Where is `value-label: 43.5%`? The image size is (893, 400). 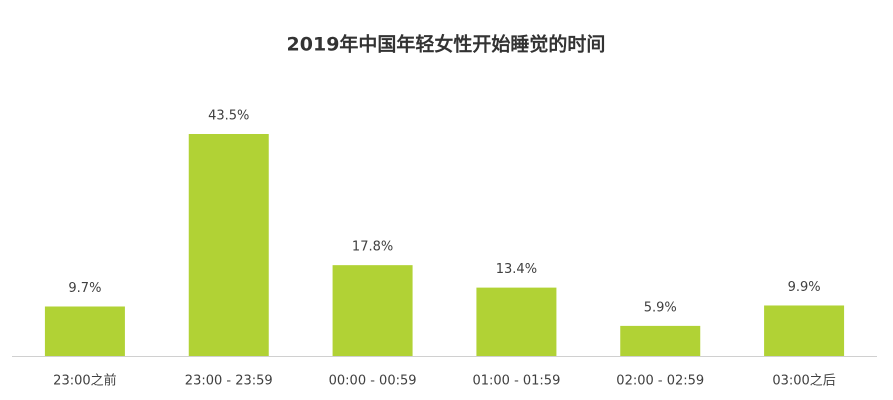
value-label: 43.5% is located at coordinates (228, 116).